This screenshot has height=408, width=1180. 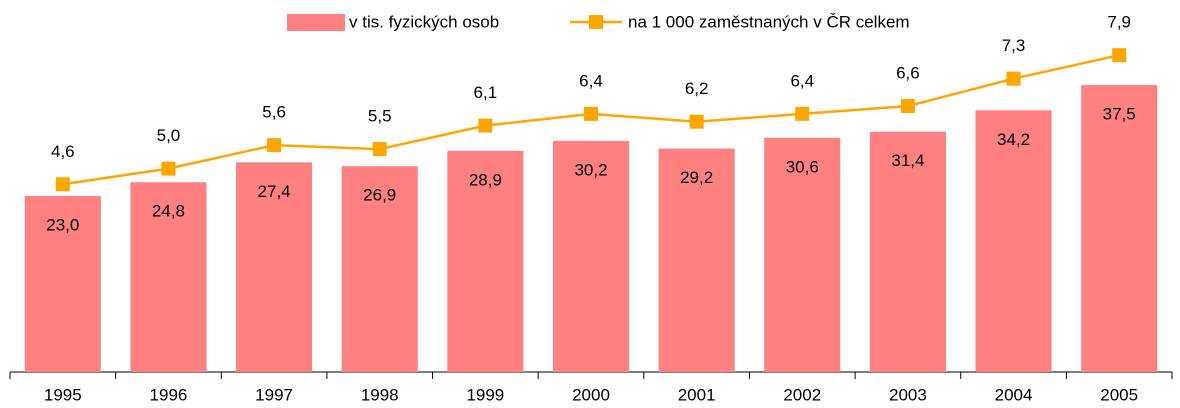 What do you see at coordinates (485, 179) in the screenshot?
I see `bar-value-label: 28,9` at bounding box center [485, 179].